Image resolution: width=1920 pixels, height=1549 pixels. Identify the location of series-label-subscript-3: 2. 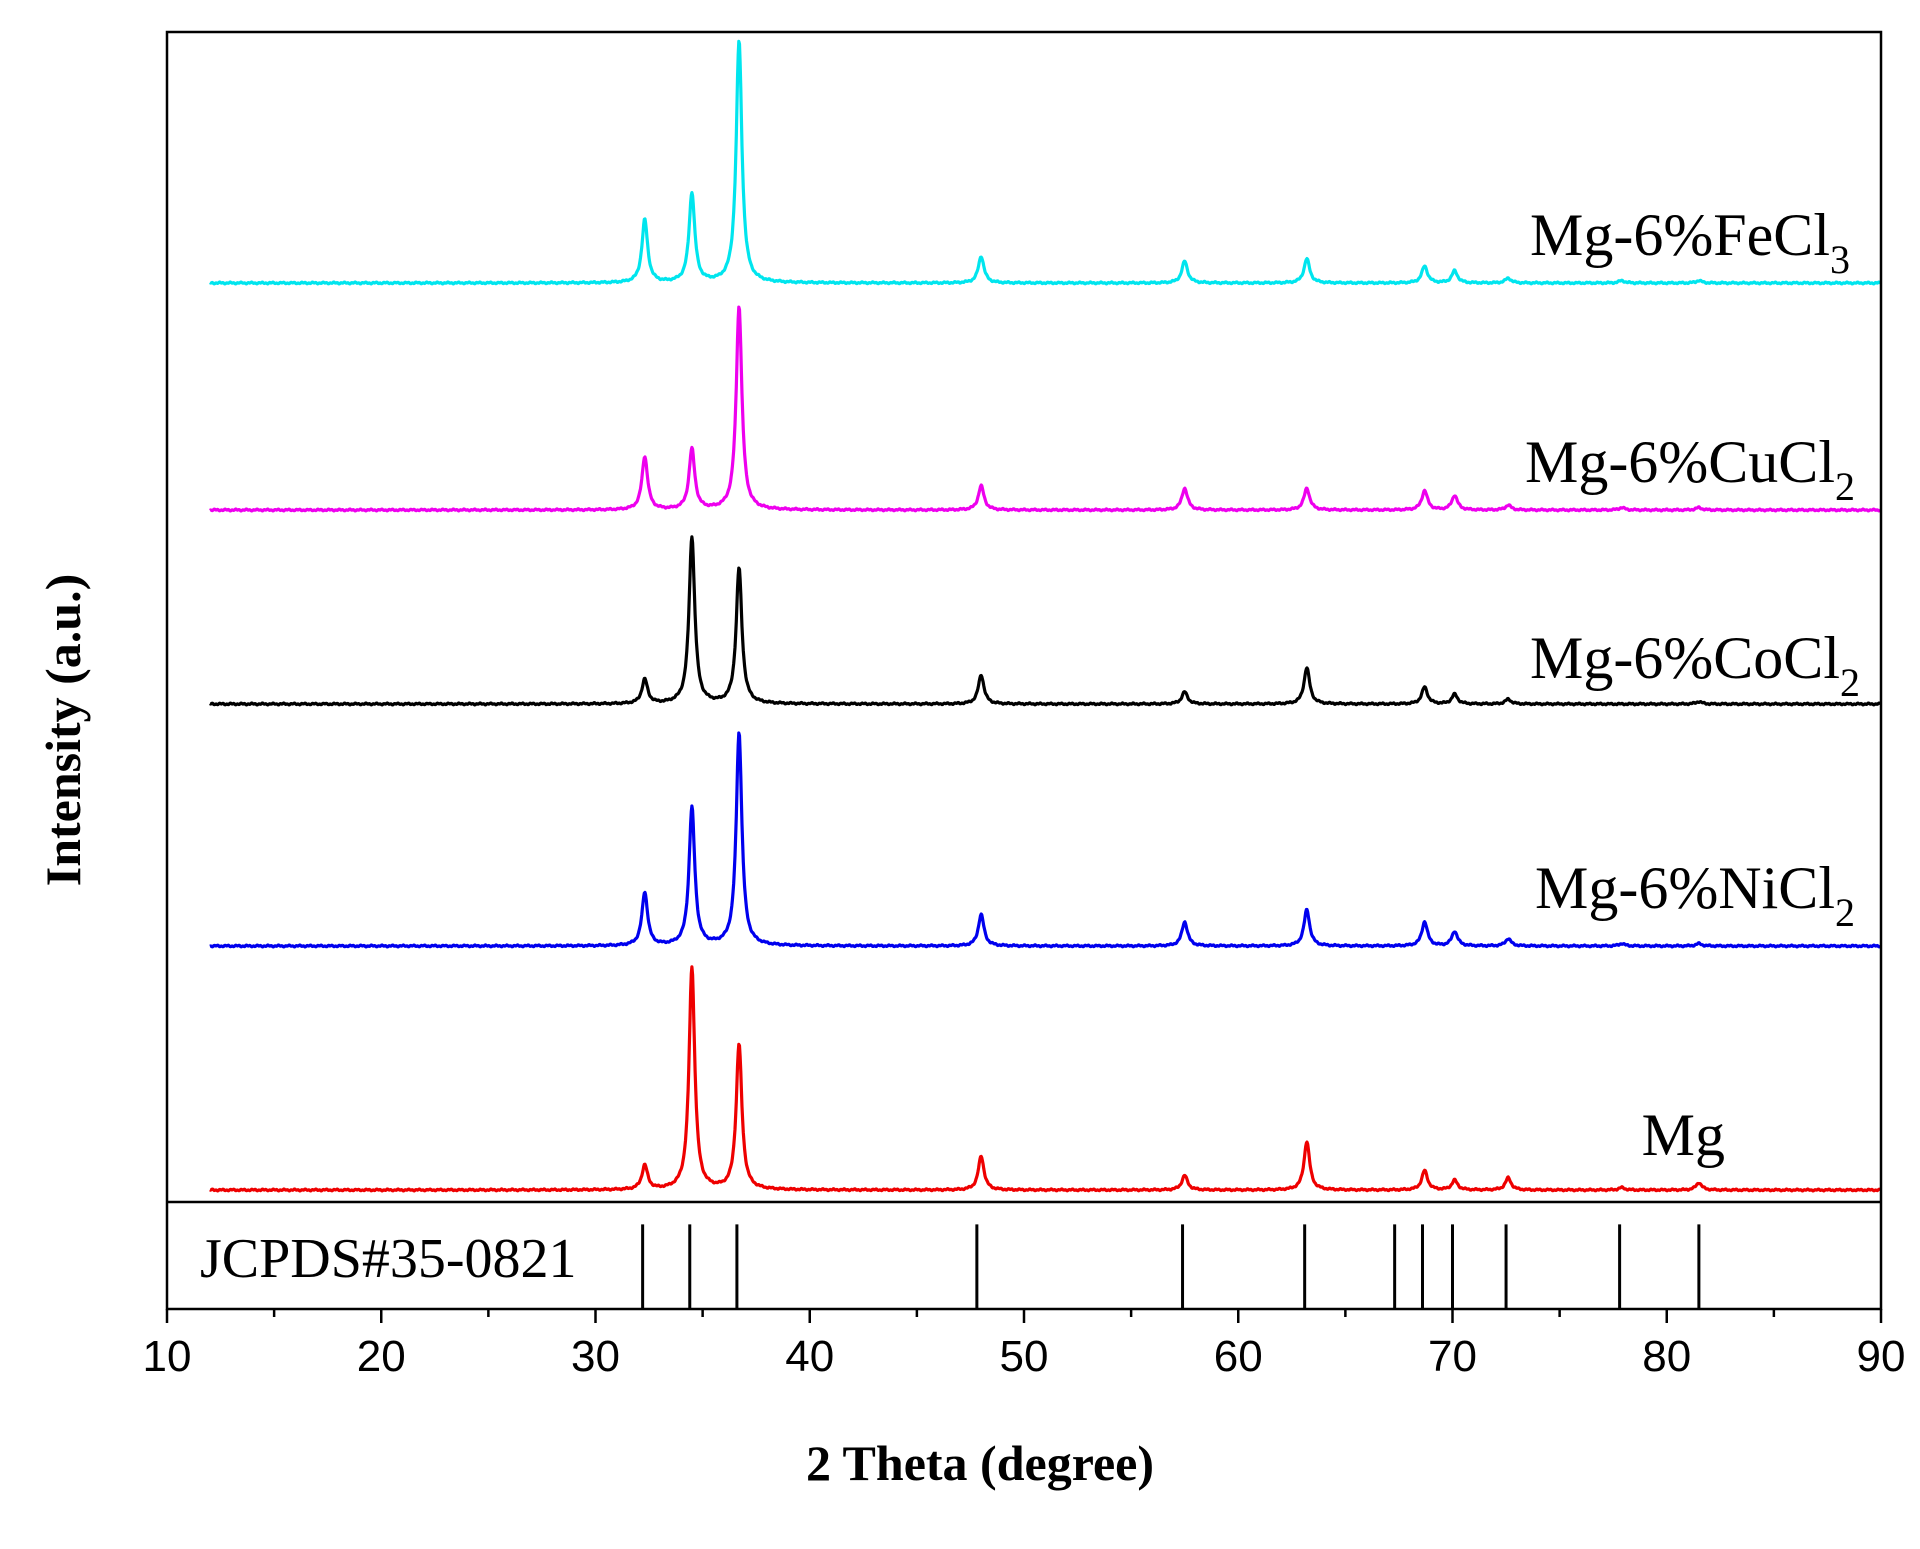
(1845, 912).